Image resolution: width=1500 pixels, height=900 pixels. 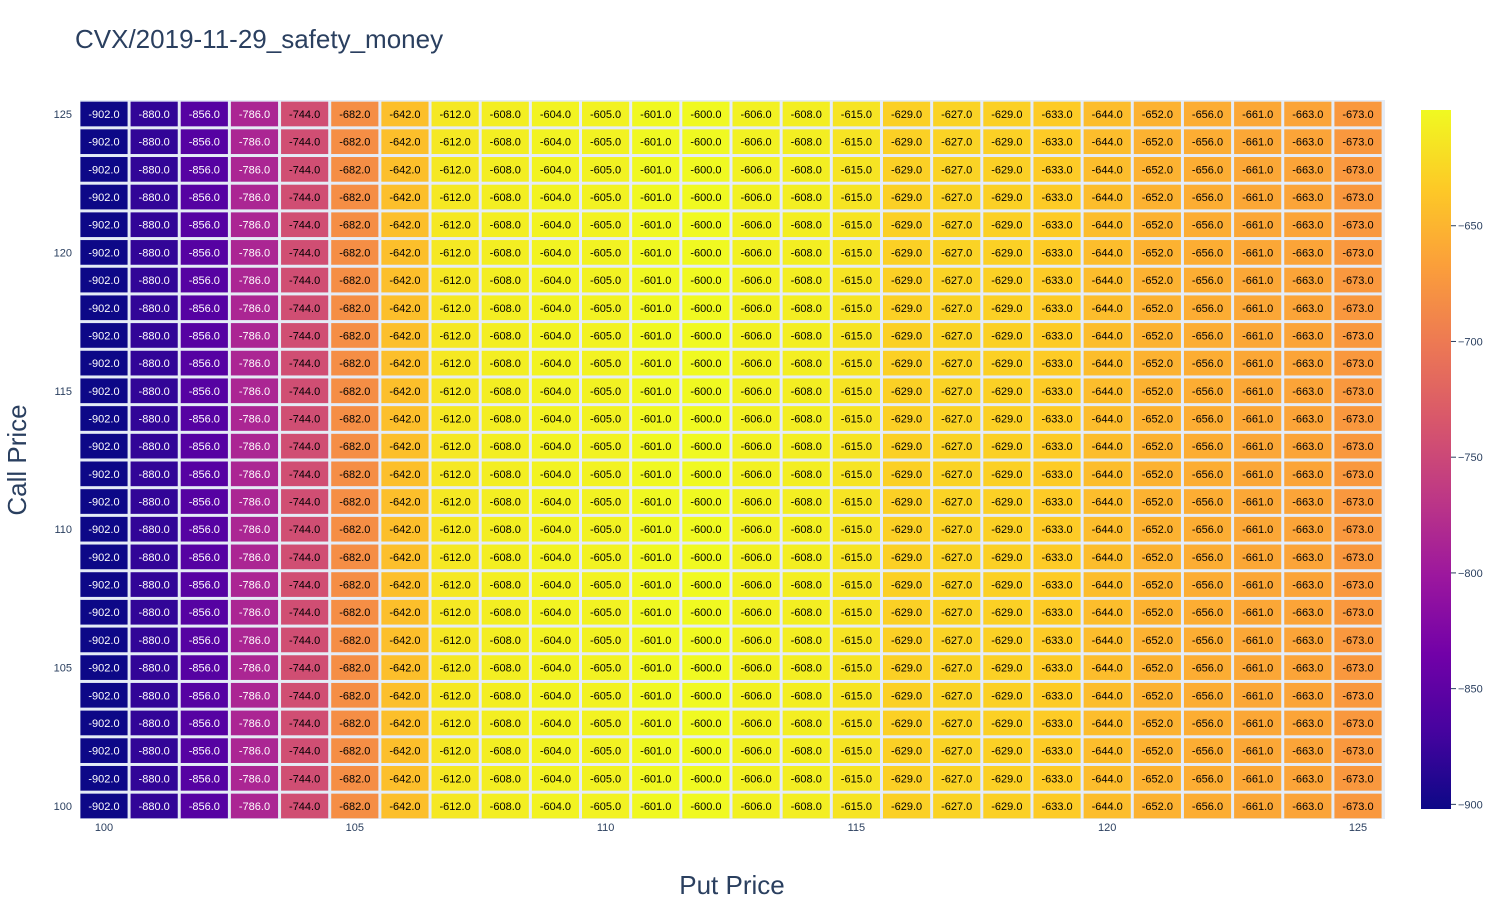 I want to click on cell-value-label: -600.0, so click(x=705, y=309).